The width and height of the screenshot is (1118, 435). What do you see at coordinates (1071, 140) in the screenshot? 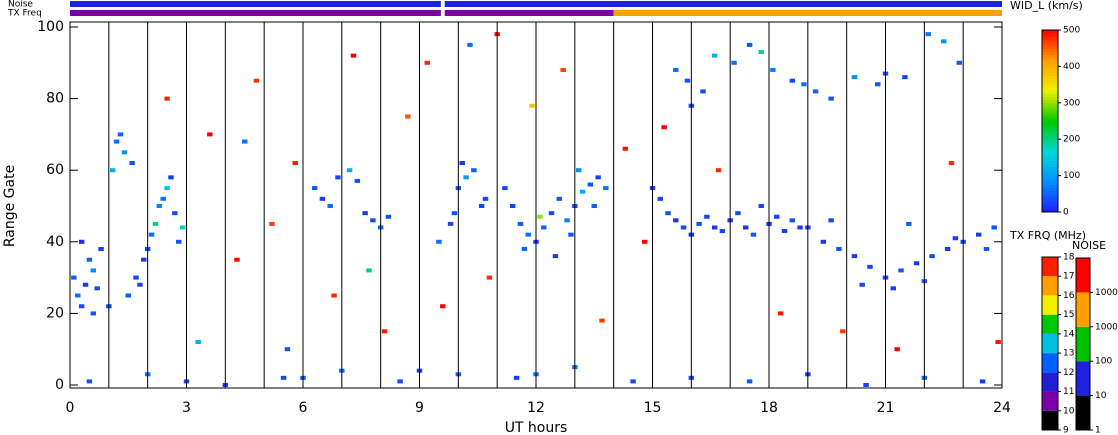
I see `width-tick-label: 200` at bounding box center [1071, 140].